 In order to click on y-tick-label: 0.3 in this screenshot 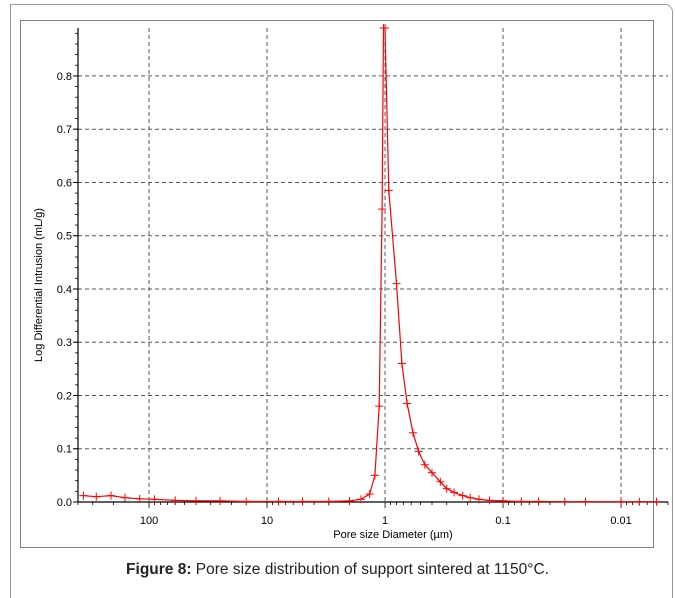, I will do `click(64, 343)`.